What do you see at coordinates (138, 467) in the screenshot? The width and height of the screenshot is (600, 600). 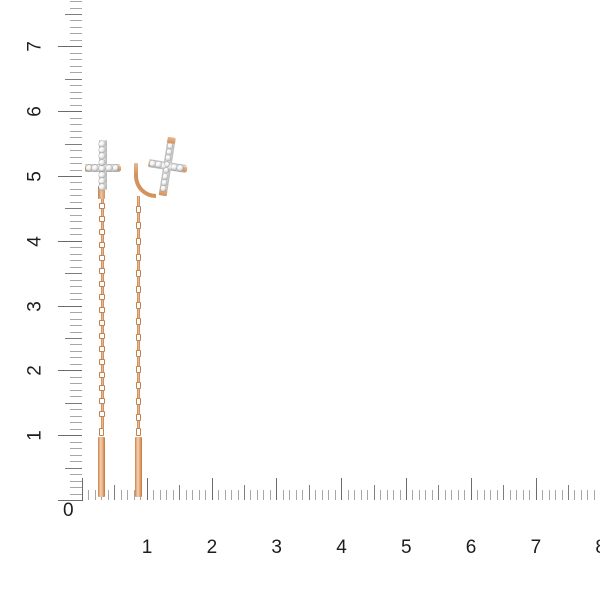 I see `right-bottom-bar` at bounding box center [138, 467].